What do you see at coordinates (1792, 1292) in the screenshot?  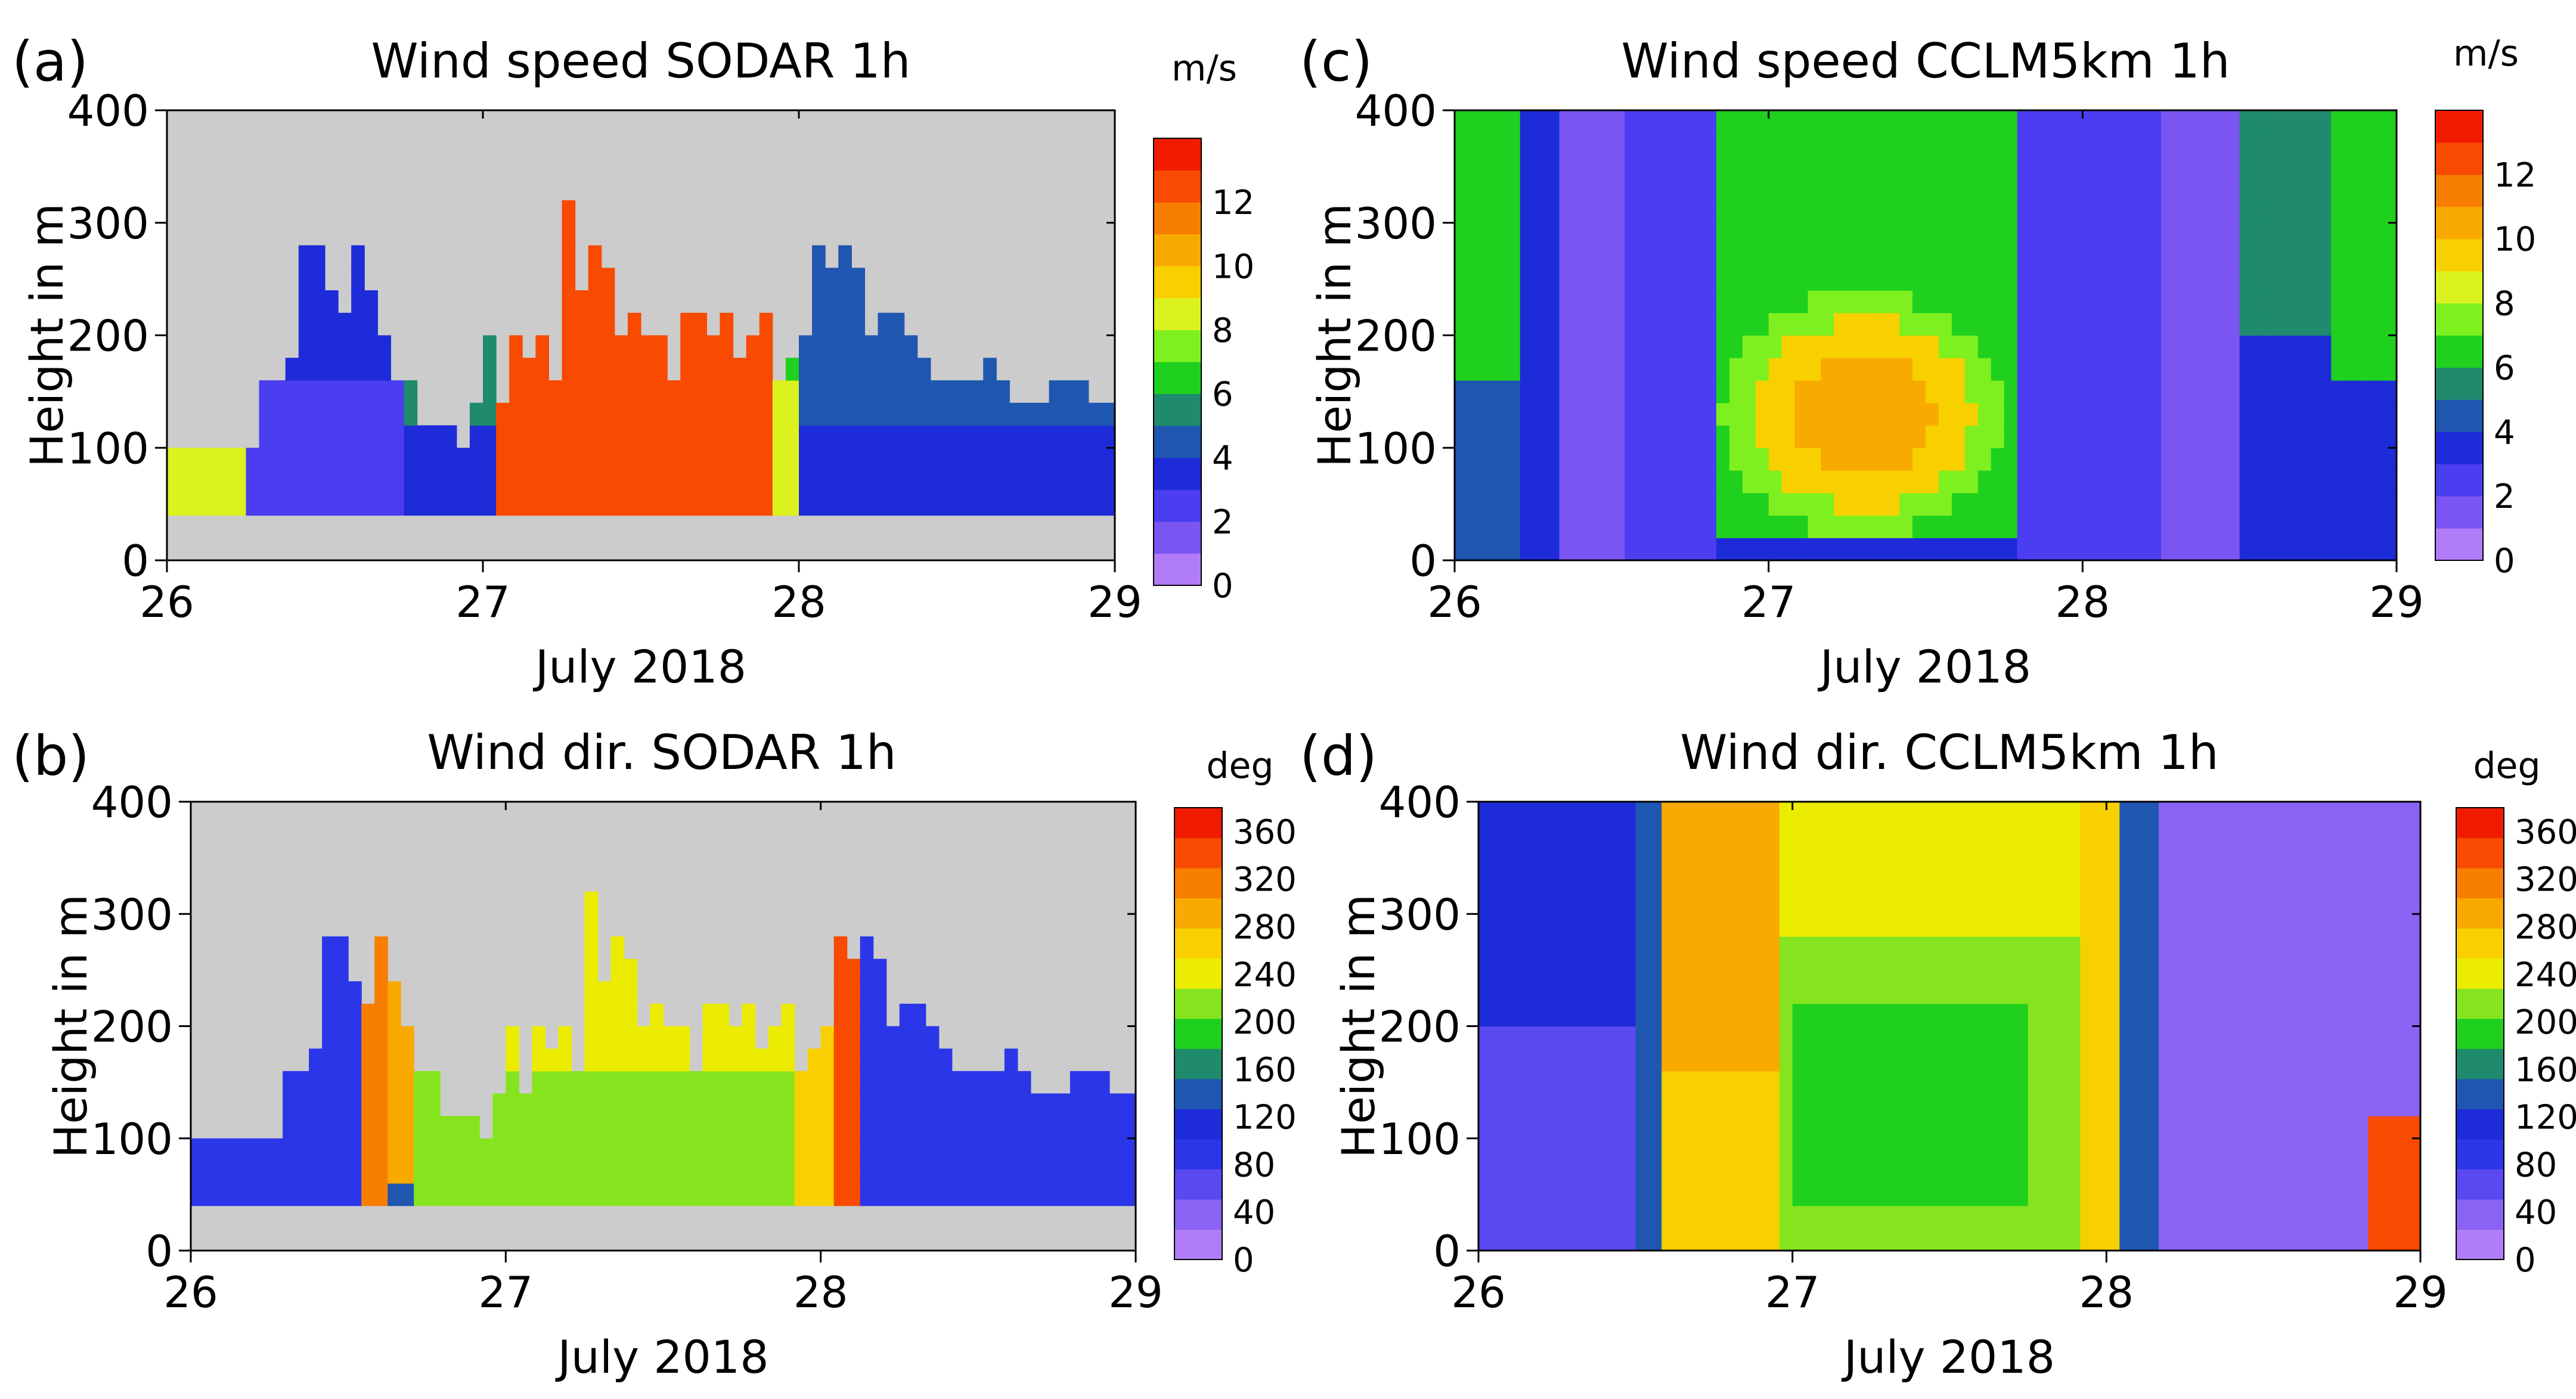 I see `x-tick-label: 27` at bounding box center [1792, 1292].